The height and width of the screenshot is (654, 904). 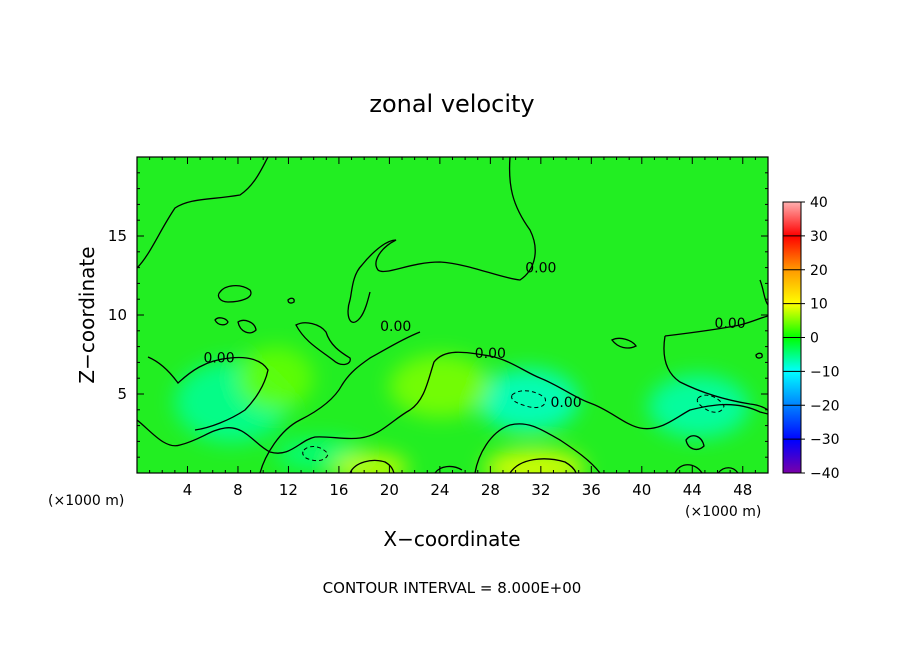 What do you see at coordinates (819, 271) in the screenshot?
I see `colorbar-tick-label: 20` at bounding box center [819, 271].